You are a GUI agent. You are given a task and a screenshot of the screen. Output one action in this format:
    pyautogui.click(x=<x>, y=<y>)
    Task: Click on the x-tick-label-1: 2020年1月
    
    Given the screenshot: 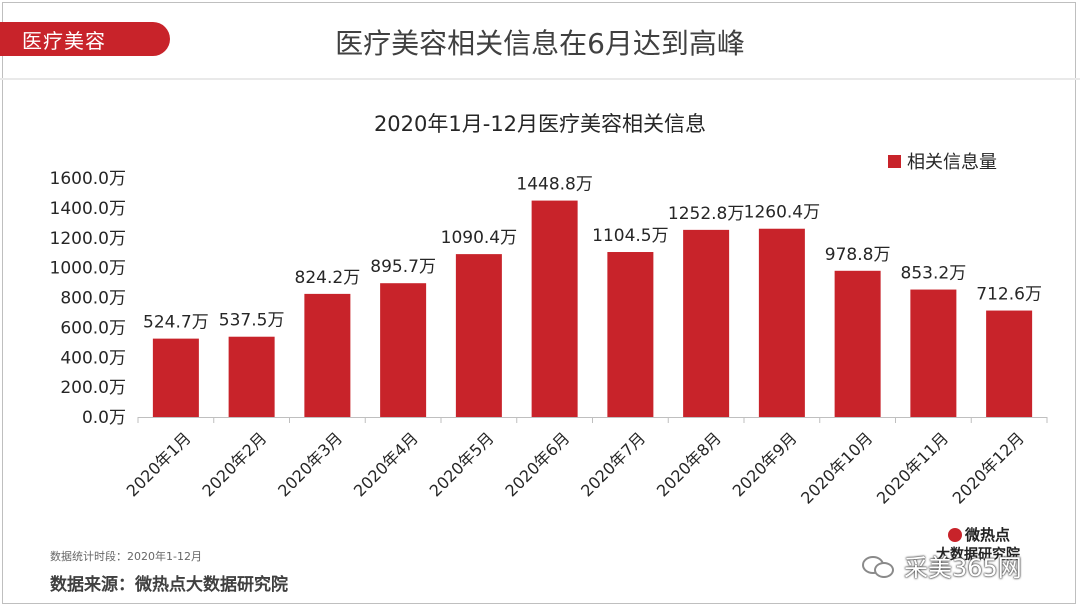 What is the action you would take?
    pyautogui.click(x=159, y=464)
    